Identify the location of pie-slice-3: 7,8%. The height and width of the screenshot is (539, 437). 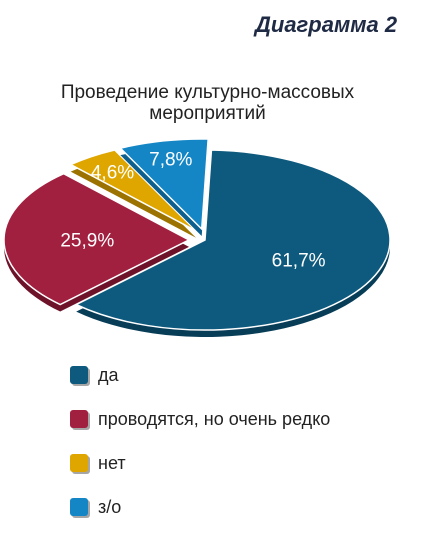
(163, 187).